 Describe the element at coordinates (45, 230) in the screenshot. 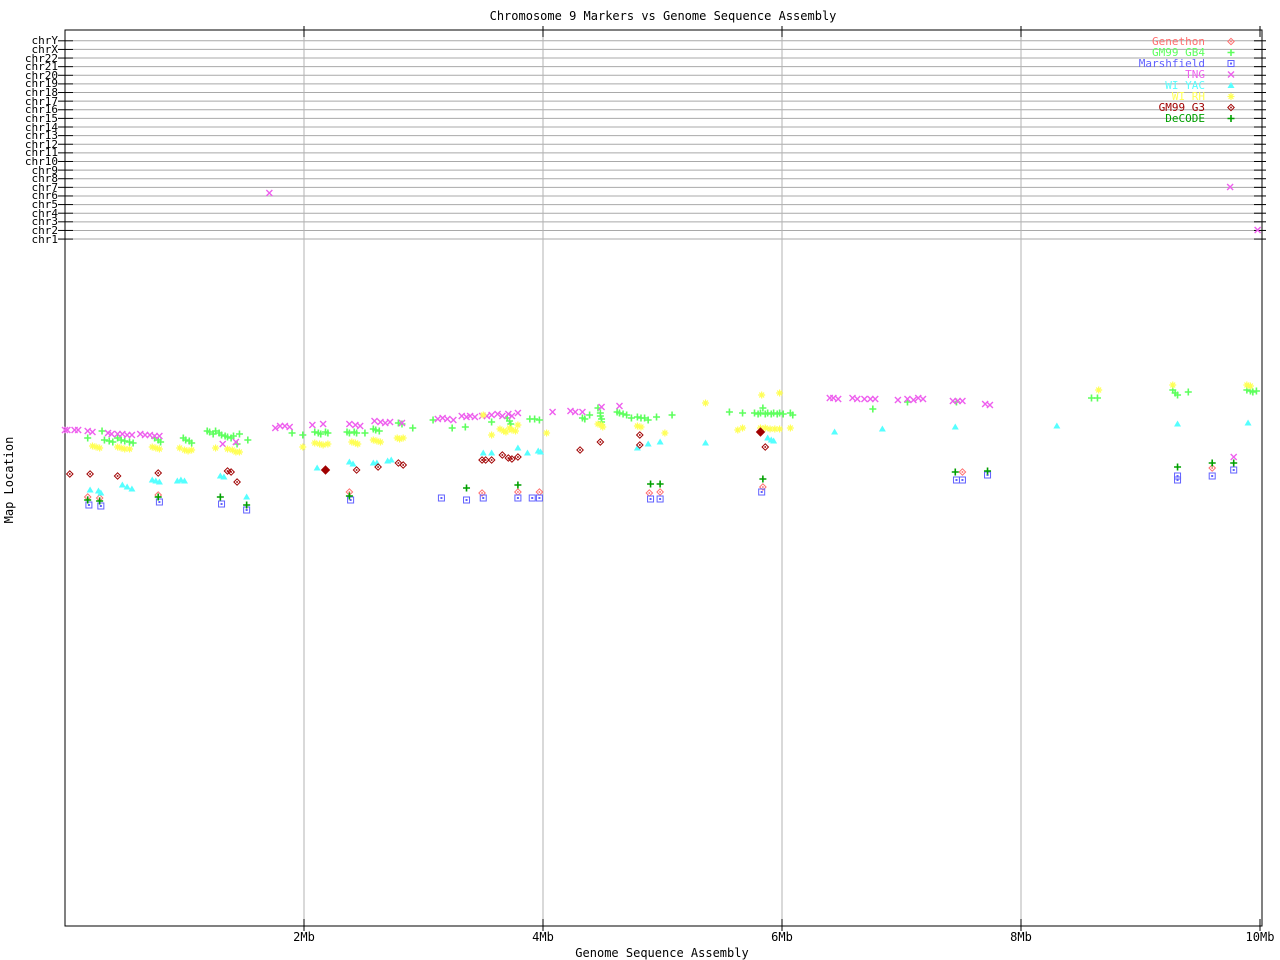

I see `chr-label-chr2: chr2` at that location.